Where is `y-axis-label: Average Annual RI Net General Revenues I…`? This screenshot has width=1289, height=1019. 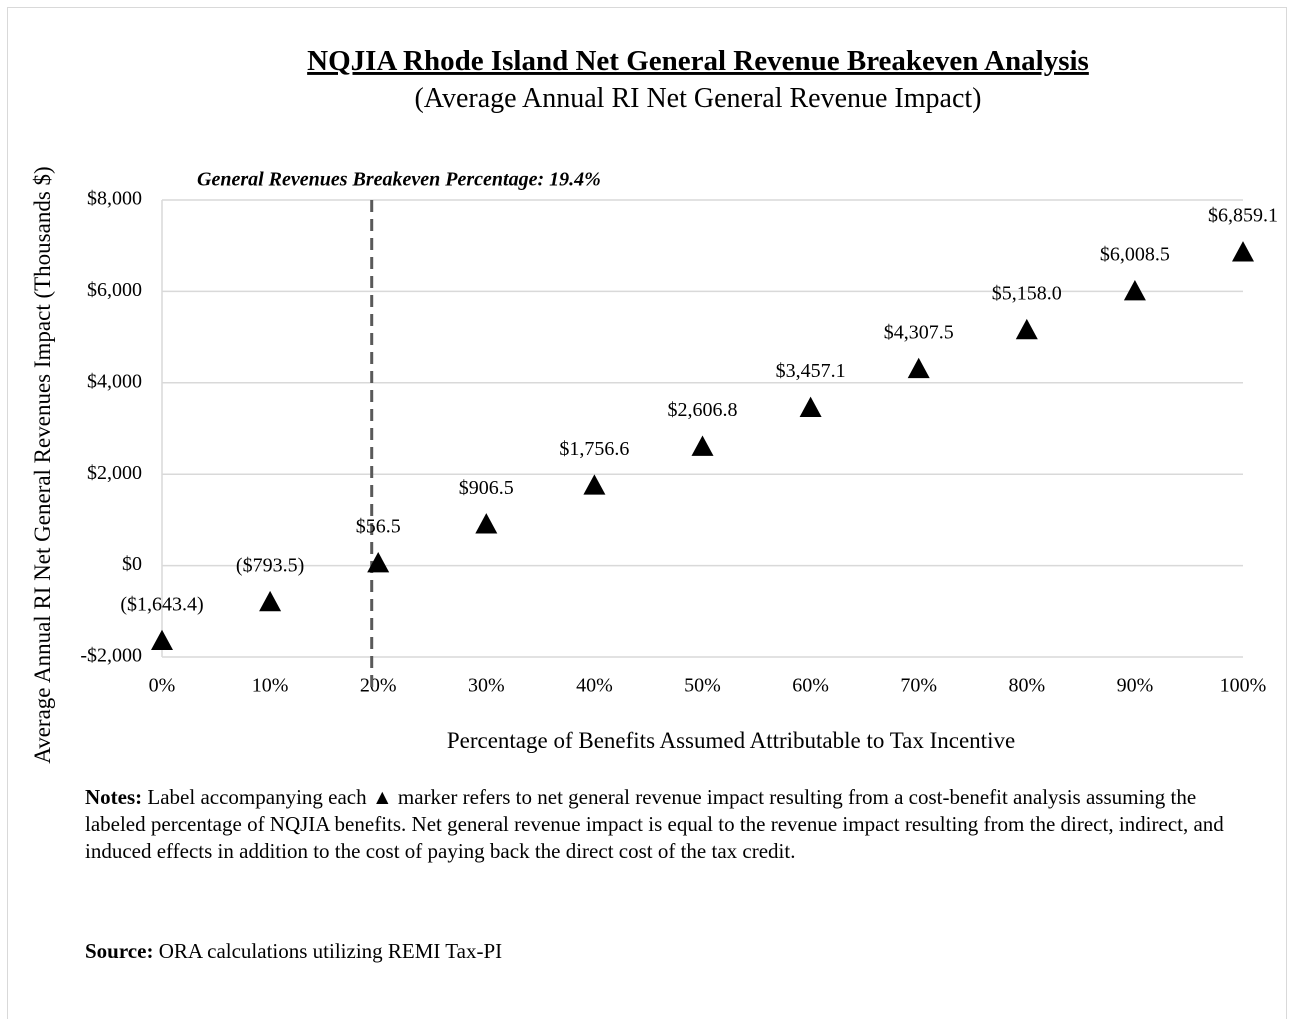 y-axis-label: Average Annual RI Net General Revenues I… is located at coordinates (42, 464).